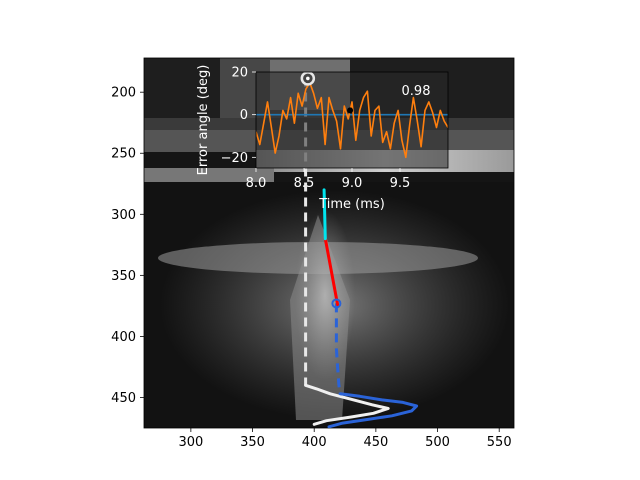  What do you see at coordinates (375, 442) in the screenshot?
I see `main-x-tick-label: 450` at bounding box center [375, 442].